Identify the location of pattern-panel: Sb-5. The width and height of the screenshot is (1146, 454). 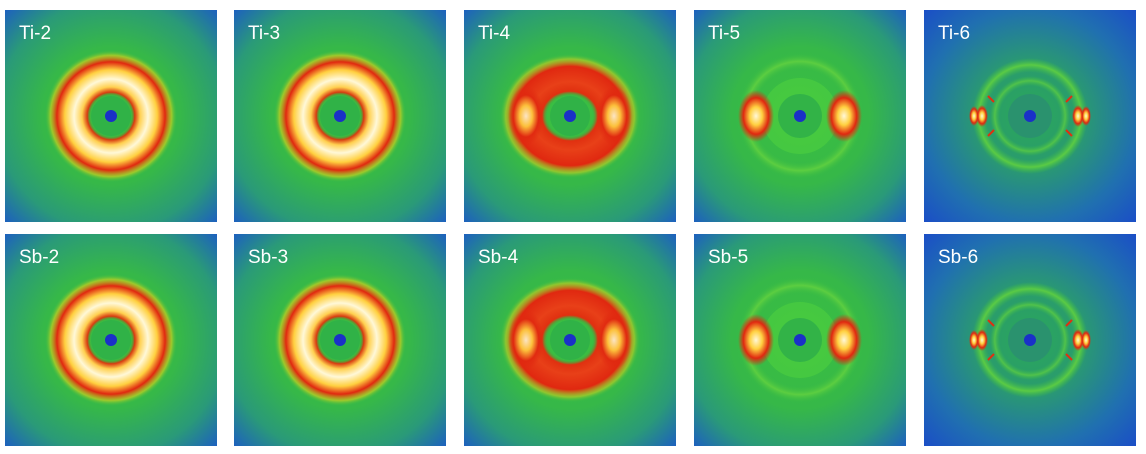
(800, 340).